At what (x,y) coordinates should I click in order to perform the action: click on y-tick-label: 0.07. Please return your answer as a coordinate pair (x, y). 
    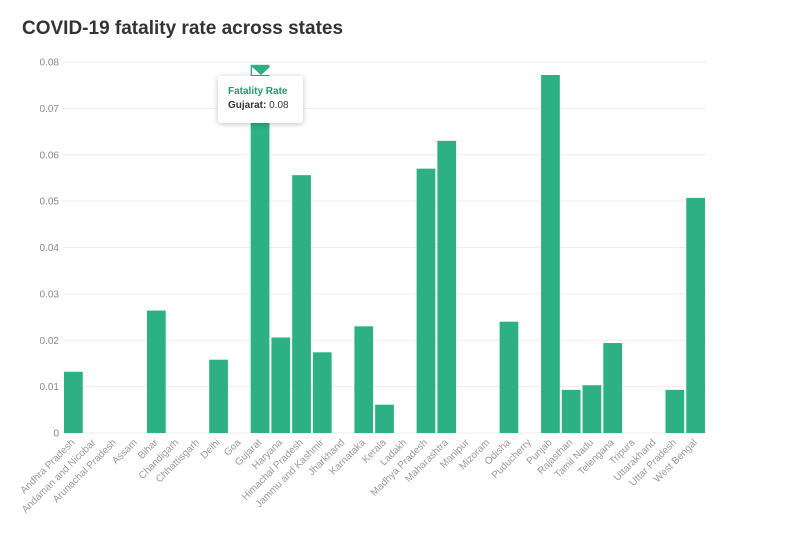
    Looking at the image, I should click on (50, 109).